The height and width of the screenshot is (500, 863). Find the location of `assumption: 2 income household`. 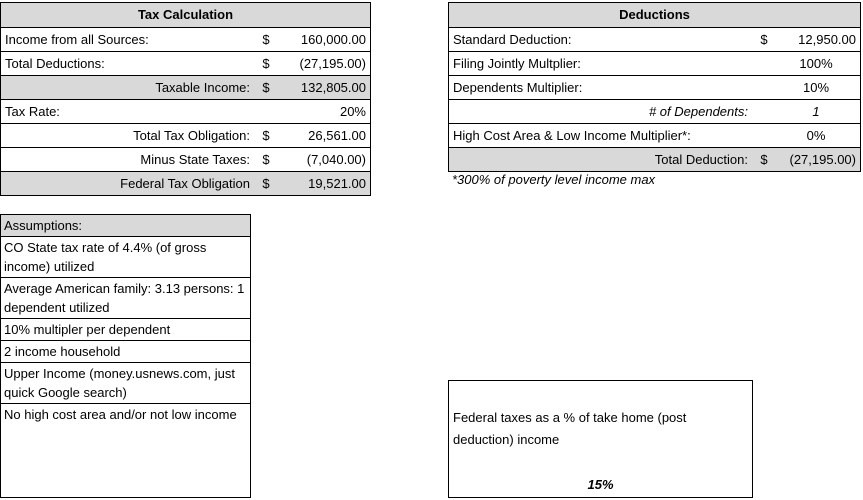

assumption: 2 income household is located at coordinates (125, 351).